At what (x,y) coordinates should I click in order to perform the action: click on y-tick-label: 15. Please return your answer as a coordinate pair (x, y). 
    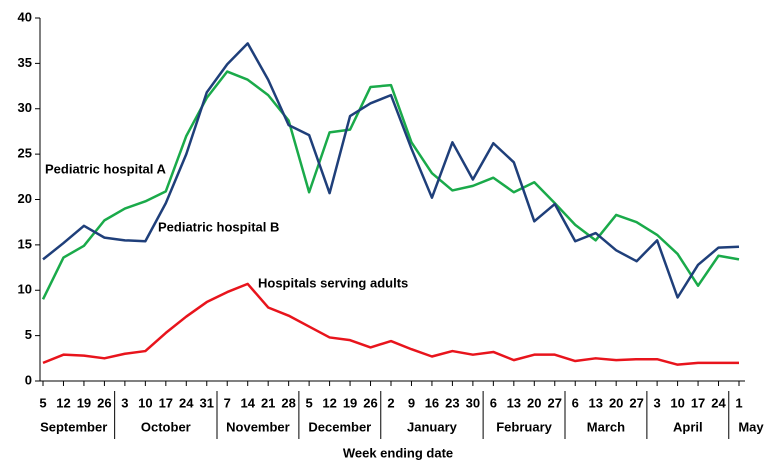
    Looking at the image, I should click on (25, 243).